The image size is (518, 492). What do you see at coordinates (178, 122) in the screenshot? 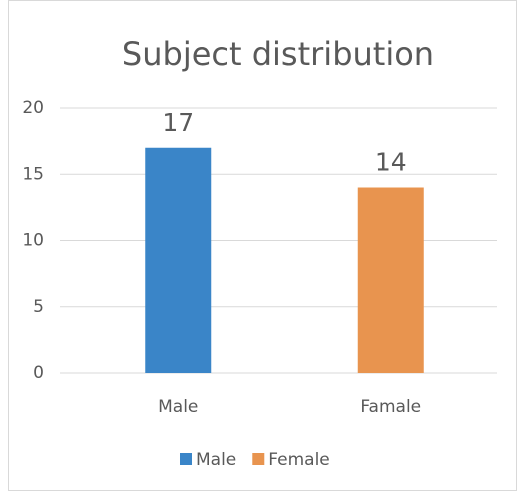
I see `data-label: 17` at bounding box center [178, 122].